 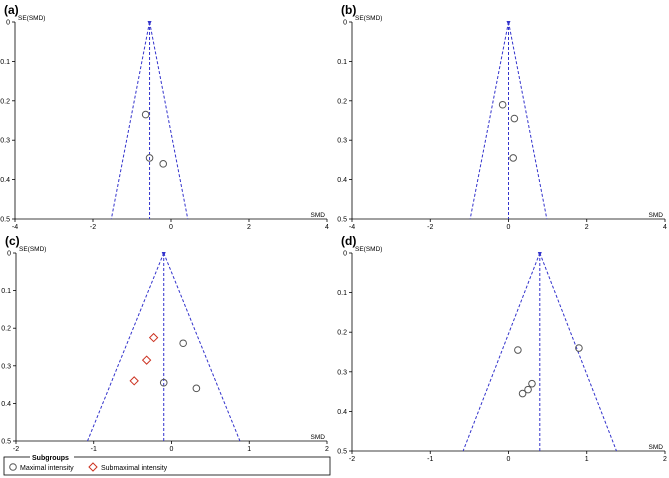 I want to click on legend-item-maximal-label: Maximal intensity, so click(x=47, y=468).